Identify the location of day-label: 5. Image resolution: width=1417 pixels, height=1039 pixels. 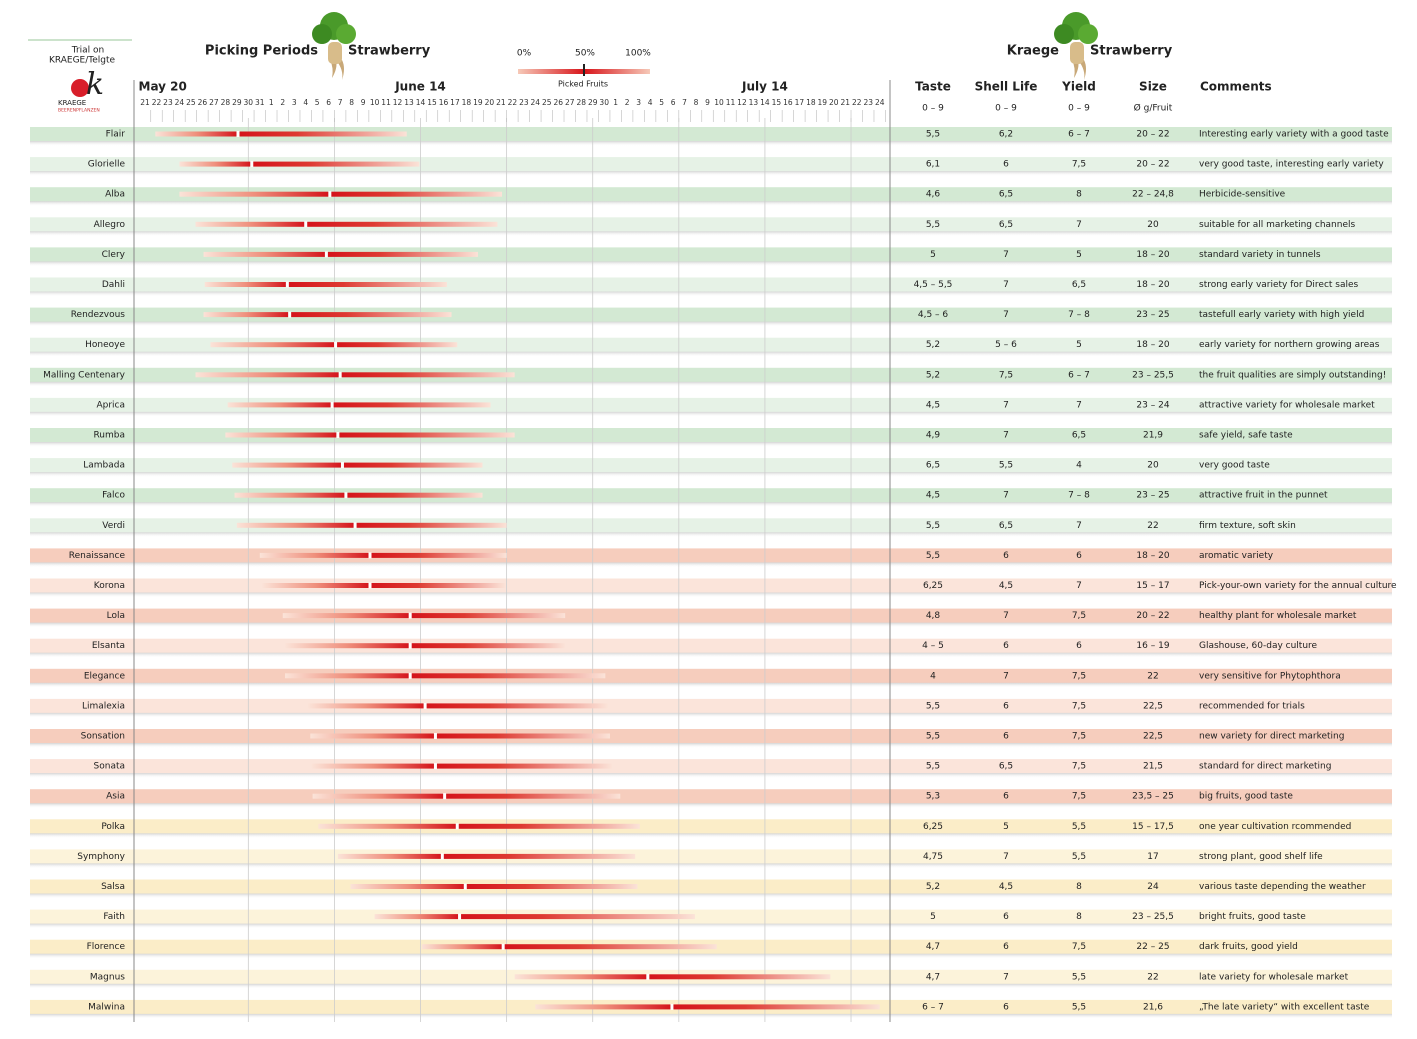
(661, 102).